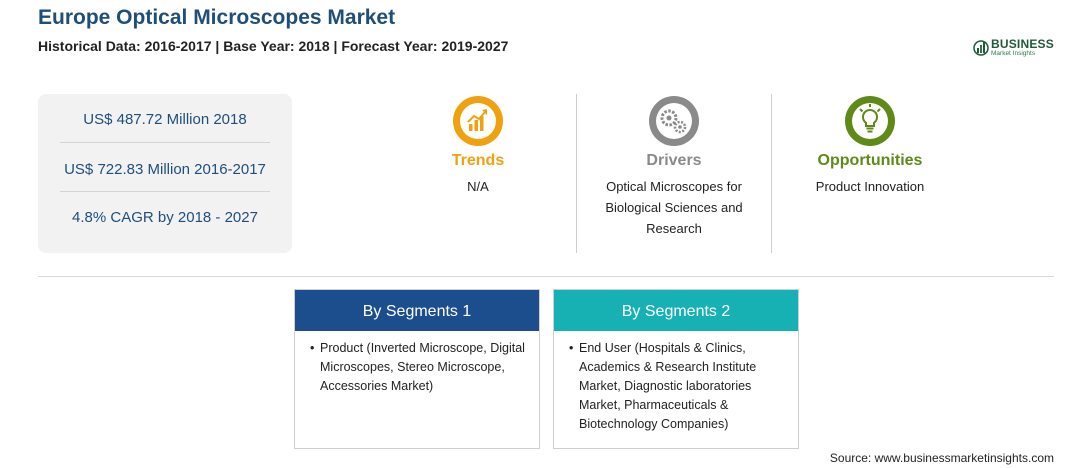 The width and height of the screenshot is (1092, 468). Describe the element at coordinates (165, 169) in the screenshot. I see `stat-market-value-historical: US$ 722.83 Million 2016-2017` at that location.